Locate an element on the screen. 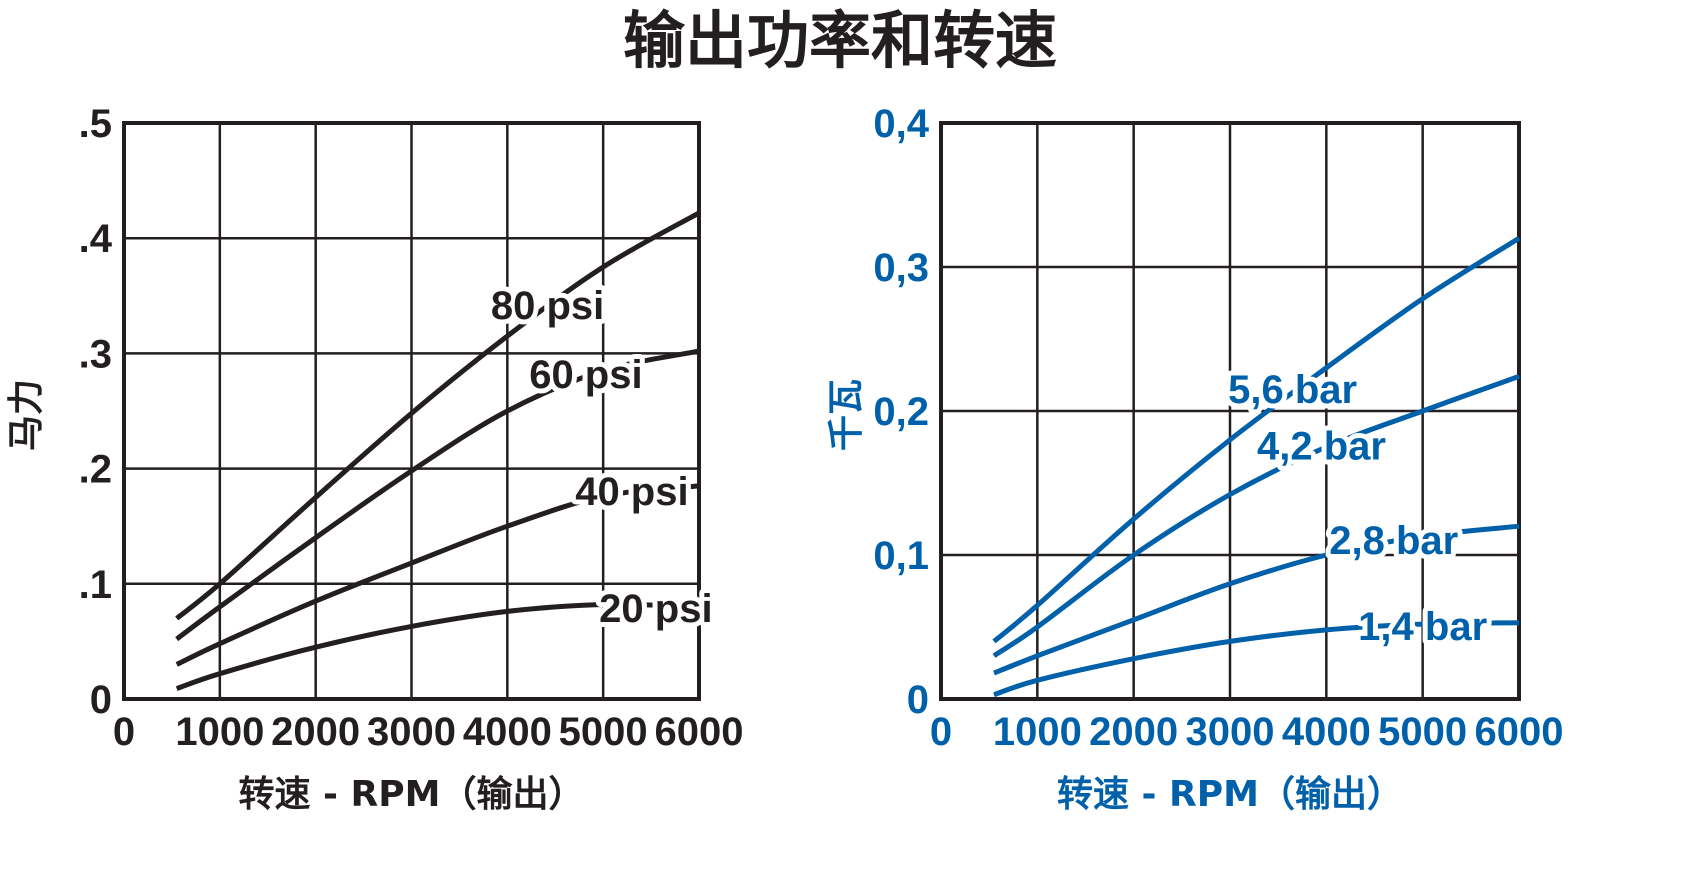 The height and width of the screenshot is (881, 1681). y-axis-title: 马力 is located at coordinates (26, 415).